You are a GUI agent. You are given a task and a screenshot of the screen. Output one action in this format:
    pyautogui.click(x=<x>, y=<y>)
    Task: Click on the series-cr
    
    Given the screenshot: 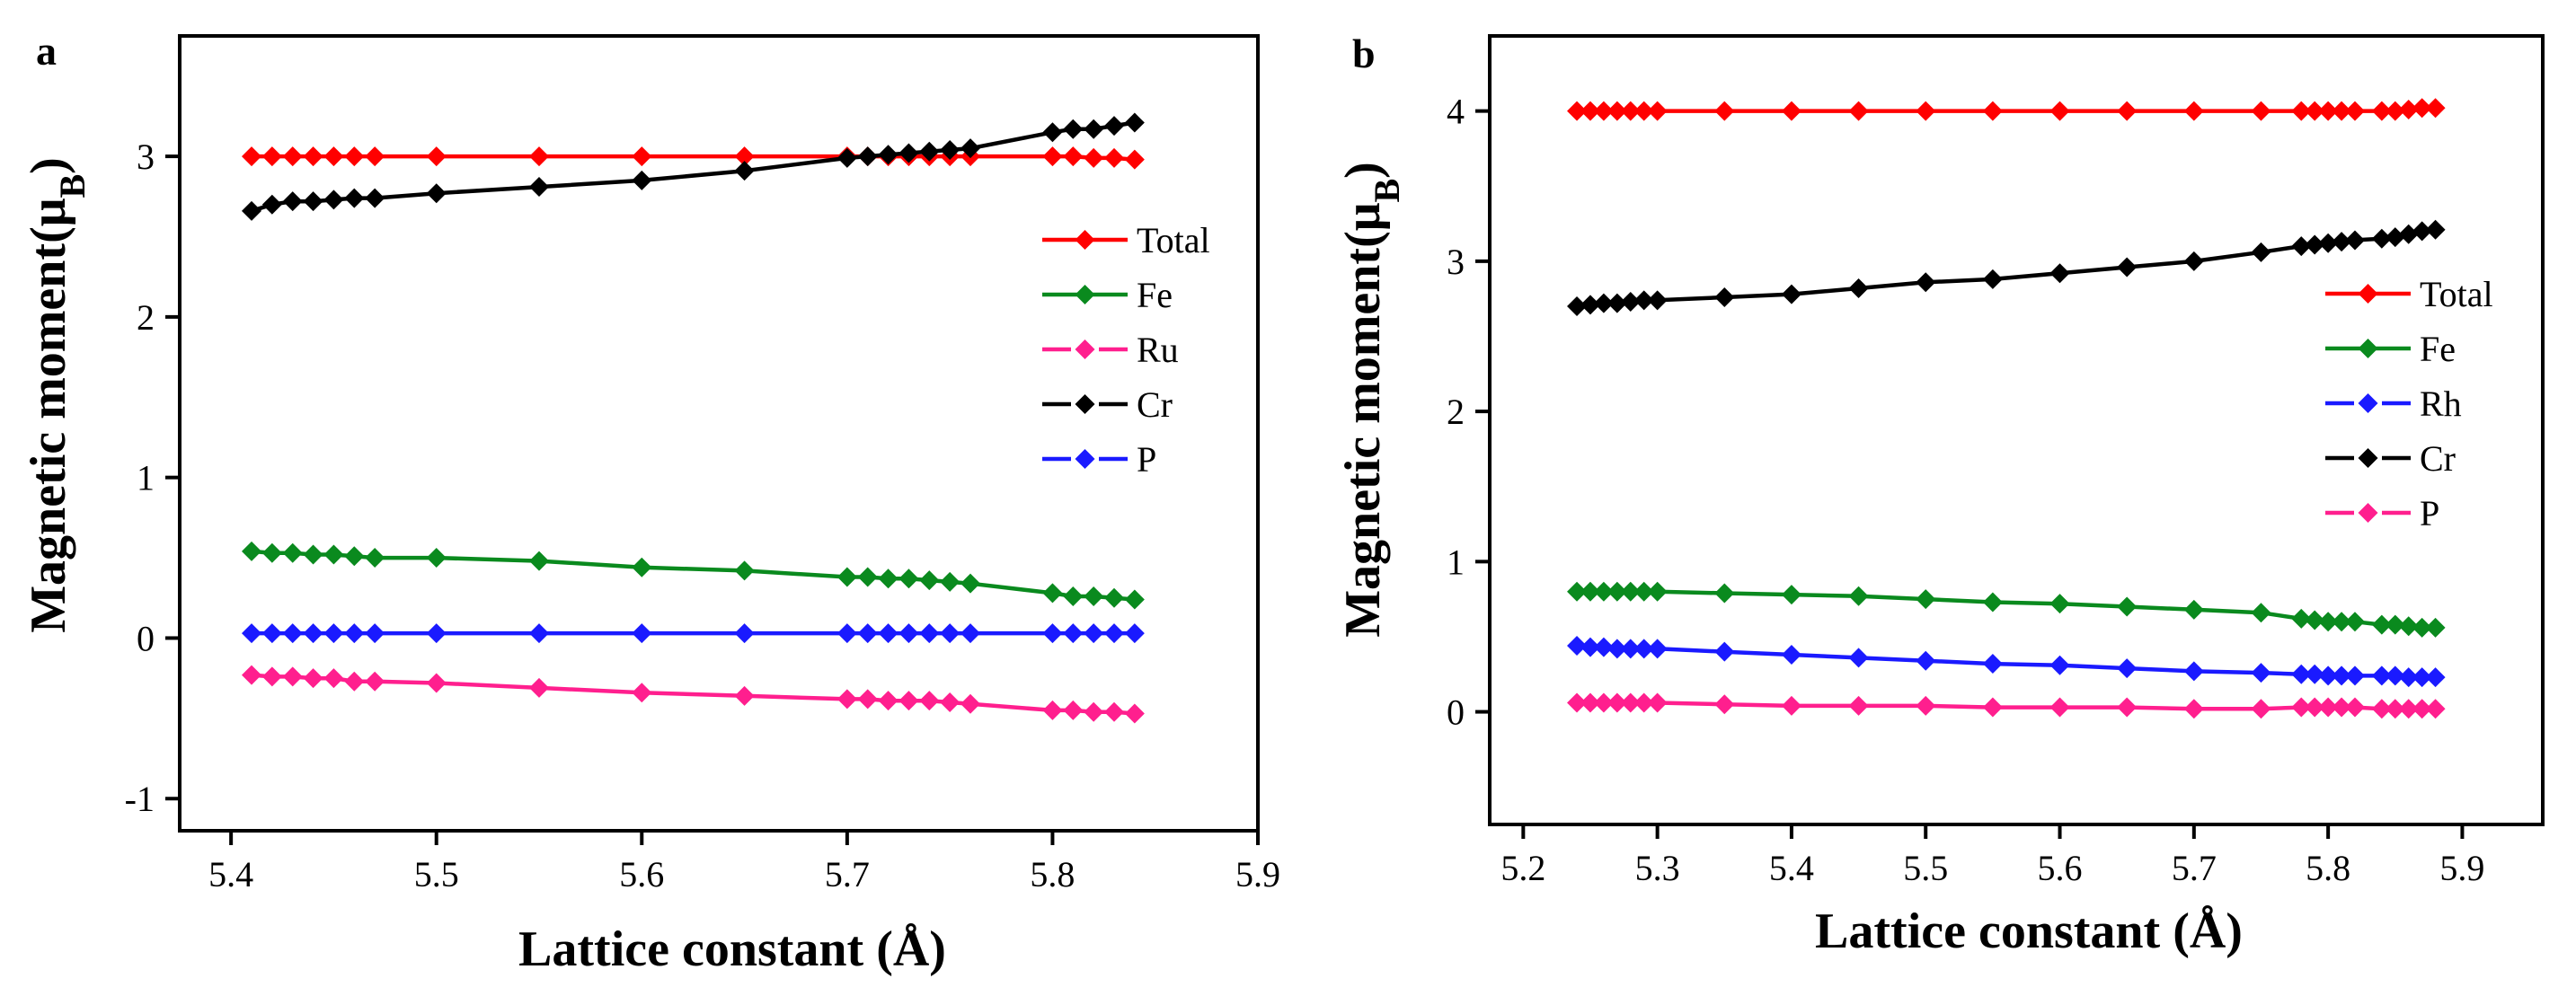 What is the action you would take?
    pyautogui.click(x=2007, y=268)
    